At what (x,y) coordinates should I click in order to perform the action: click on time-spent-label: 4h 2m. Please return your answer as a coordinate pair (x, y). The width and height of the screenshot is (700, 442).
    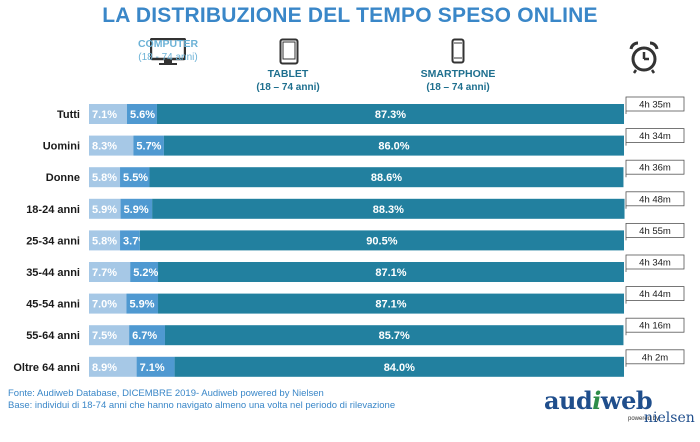
    Looking at the image, I should click on (655, 357).